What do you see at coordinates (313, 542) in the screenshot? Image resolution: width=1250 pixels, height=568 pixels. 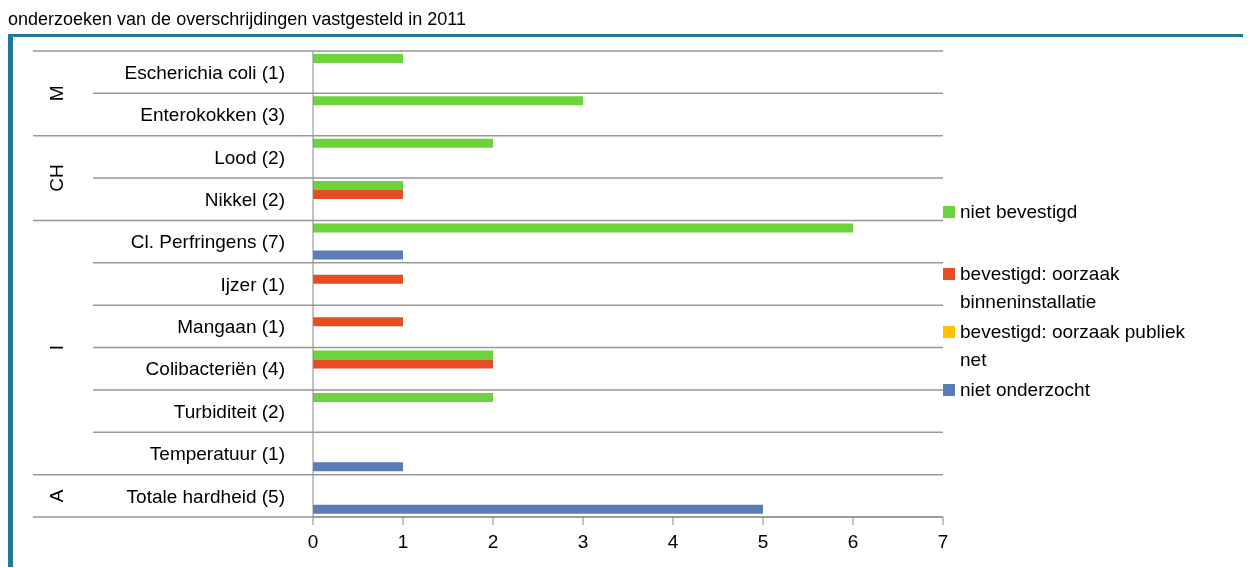 I see `x-tick-label: 0` at bounding box center [313, 542].